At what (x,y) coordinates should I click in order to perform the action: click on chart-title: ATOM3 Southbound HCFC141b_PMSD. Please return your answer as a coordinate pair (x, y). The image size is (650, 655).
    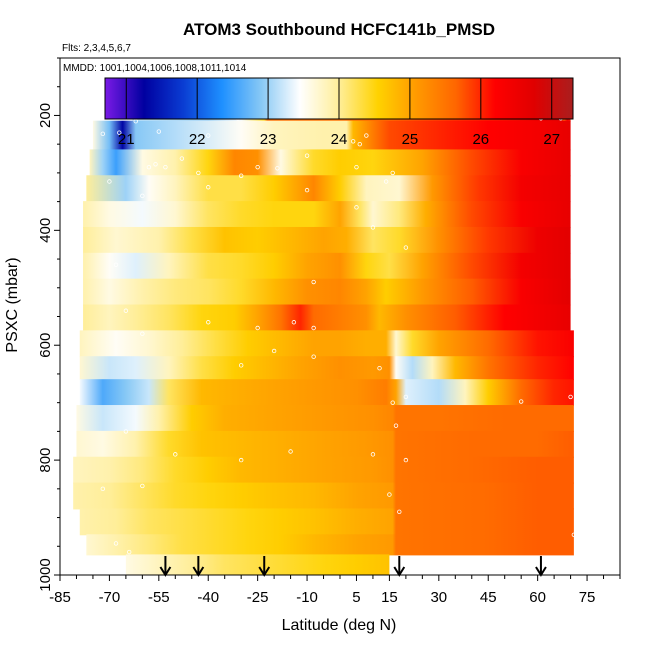
    Looking at the image, I should click on (339, 29).